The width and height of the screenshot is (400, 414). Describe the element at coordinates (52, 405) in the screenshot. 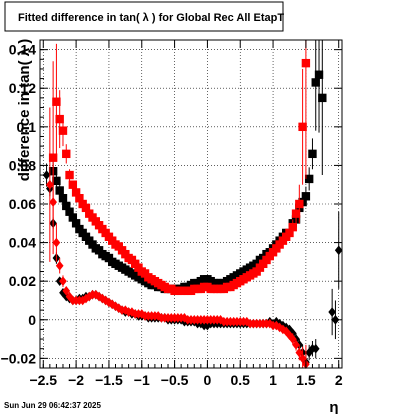

I see `timestamp: Sun Jun 29 06:42:37 2025` at that location.